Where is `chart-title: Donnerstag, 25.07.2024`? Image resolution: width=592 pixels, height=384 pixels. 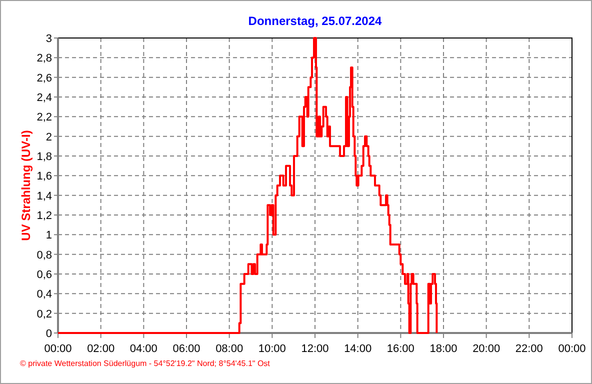
chart-title: Donnerstag, 25.07.2024 is located at coordinates (315, 21).